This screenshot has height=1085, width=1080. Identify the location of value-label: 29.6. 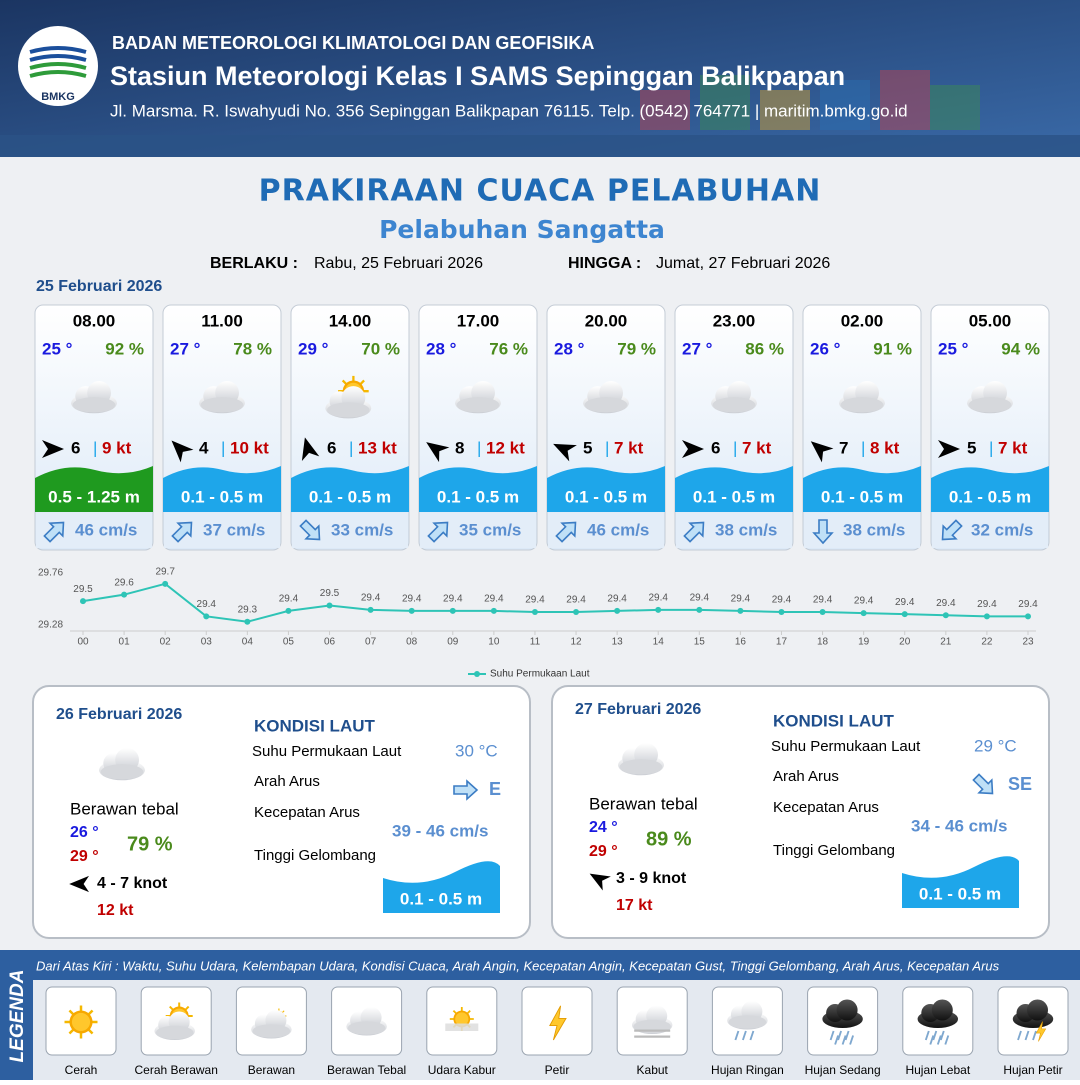
(124, 582).